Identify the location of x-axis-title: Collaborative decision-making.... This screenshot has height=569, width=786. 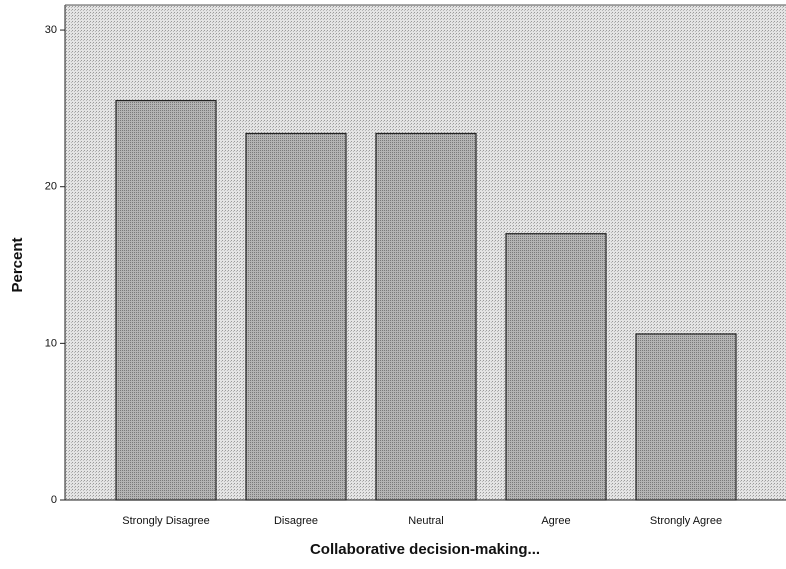
(425, 549).